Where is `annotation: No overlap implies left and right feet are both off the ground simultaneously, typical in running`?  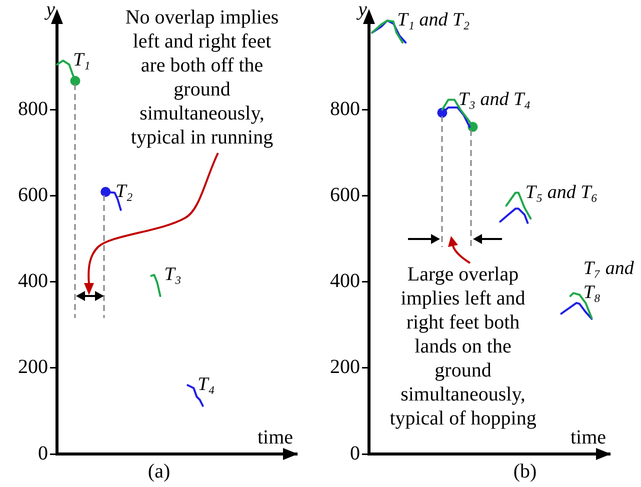 annotation: No overlap implies left and right feet are both off the ground simultaneously, typical in running is located at coordinates (202, 77).